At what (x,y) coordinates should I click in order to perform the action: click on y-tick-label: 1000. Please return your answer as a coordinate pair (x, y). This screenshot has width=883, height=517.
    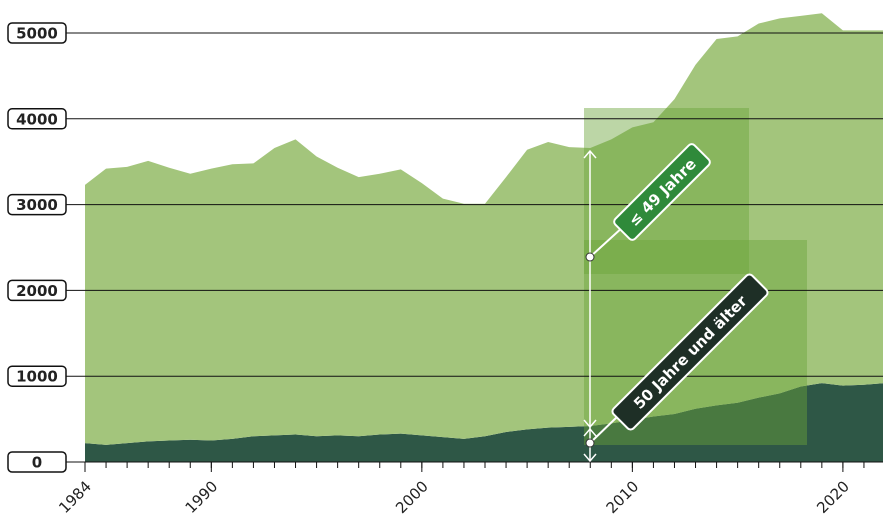
    Looking at the image, I should click on (37, 377).